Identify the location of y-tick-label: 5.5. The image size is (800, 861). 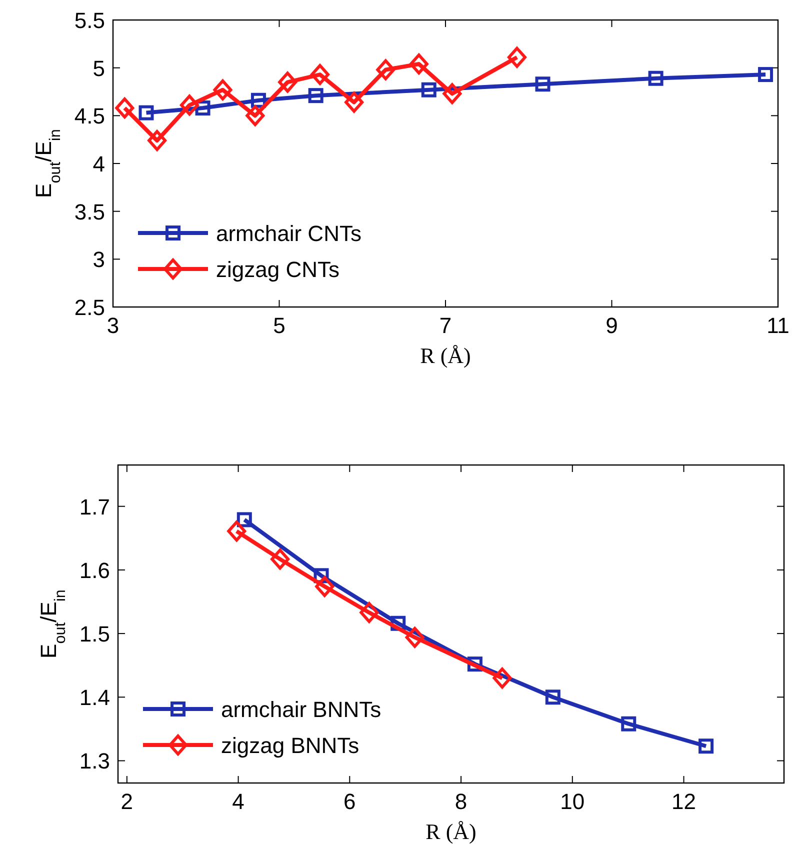
(89, 20).